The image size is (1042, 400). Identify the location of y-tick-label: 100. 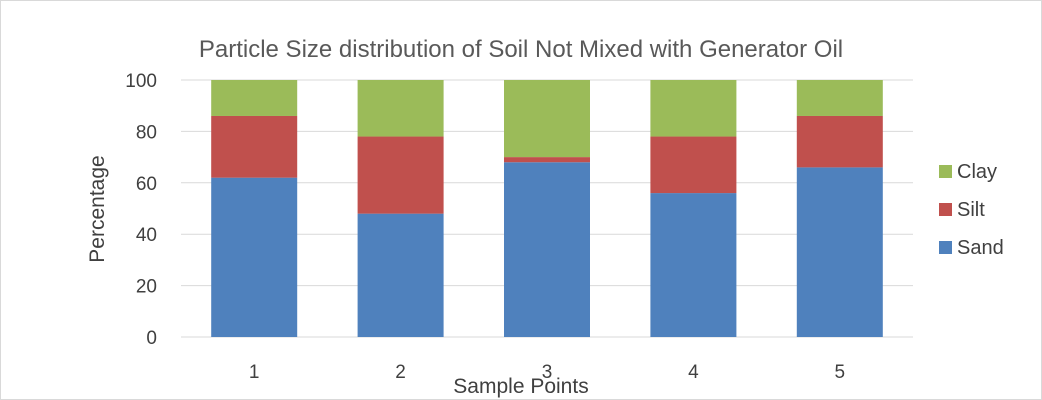
(141, 81).